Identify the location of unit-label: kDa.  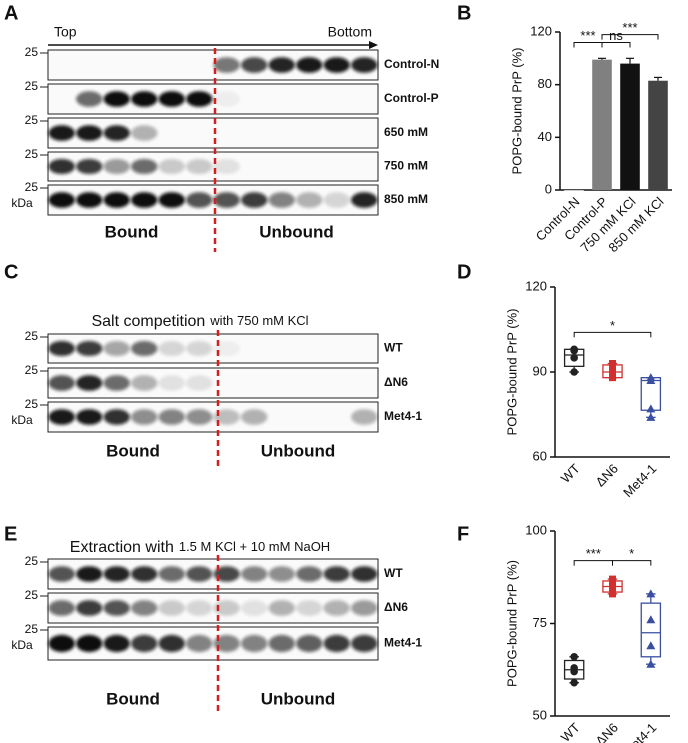
(22, 203).